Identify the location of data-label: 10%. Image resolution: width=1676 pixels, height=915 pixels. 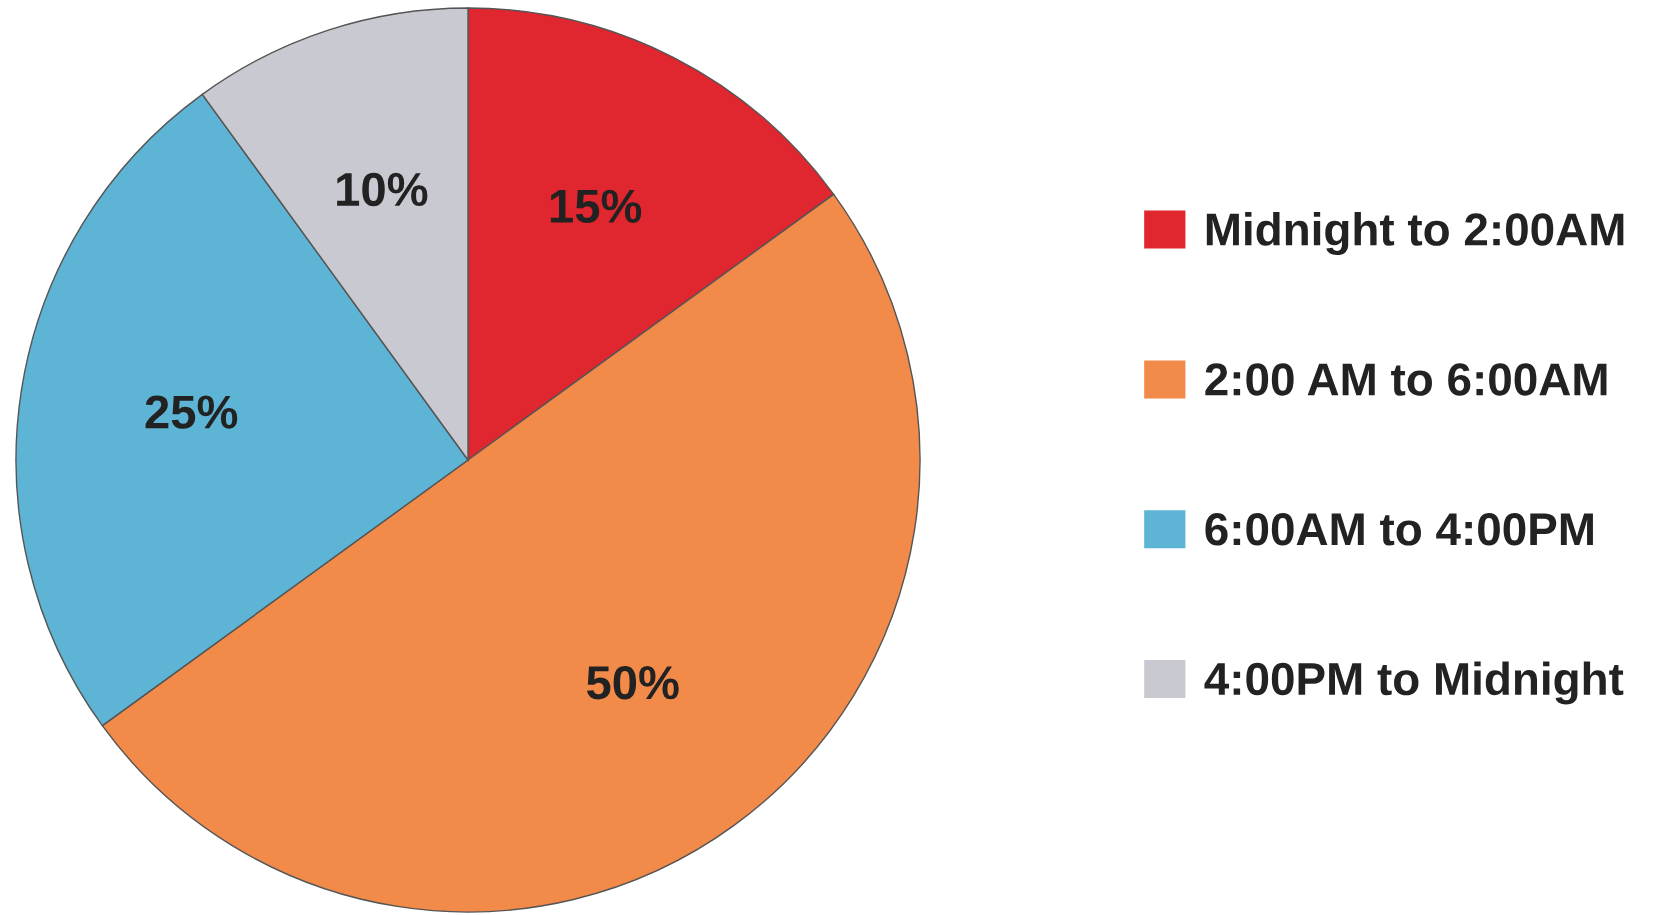
(382, 189).